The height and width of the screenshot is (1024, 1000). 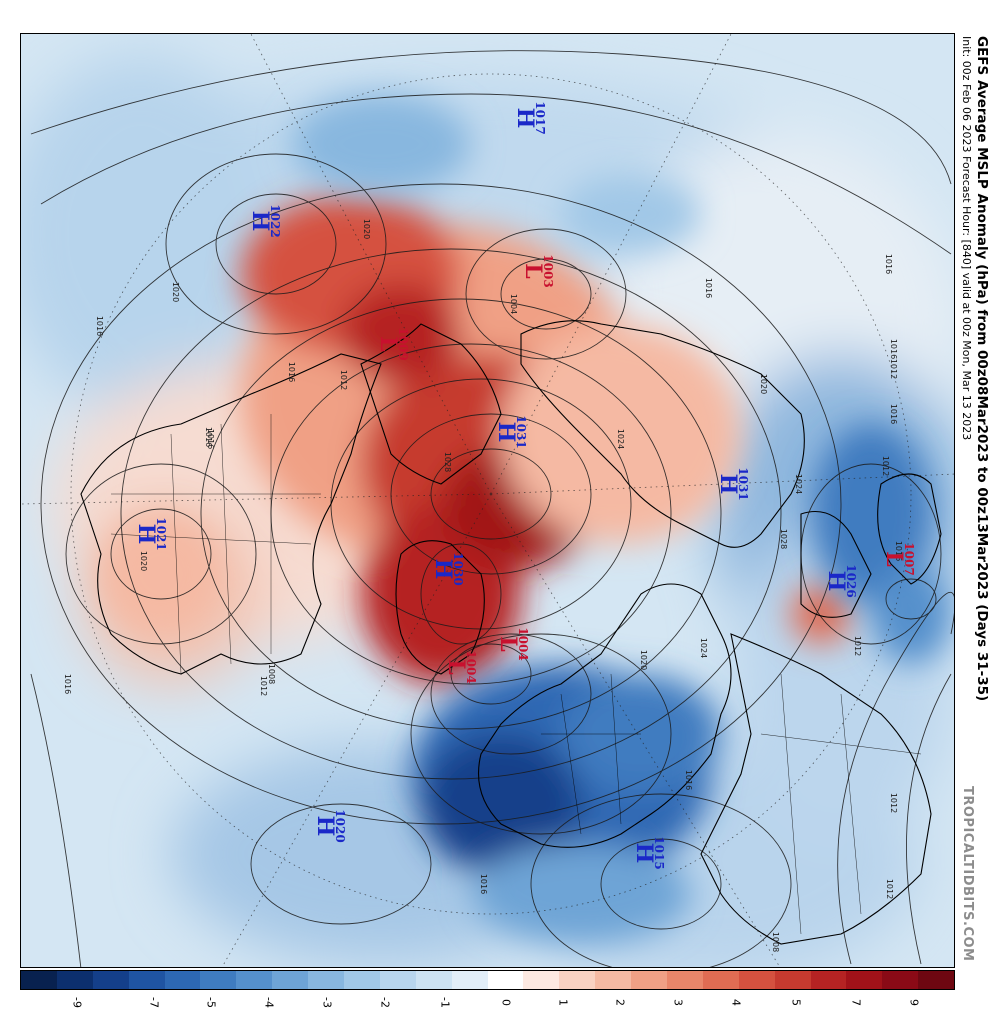 I want to click on colorbar-tick-label: -3, so click(x=327, y=1002).